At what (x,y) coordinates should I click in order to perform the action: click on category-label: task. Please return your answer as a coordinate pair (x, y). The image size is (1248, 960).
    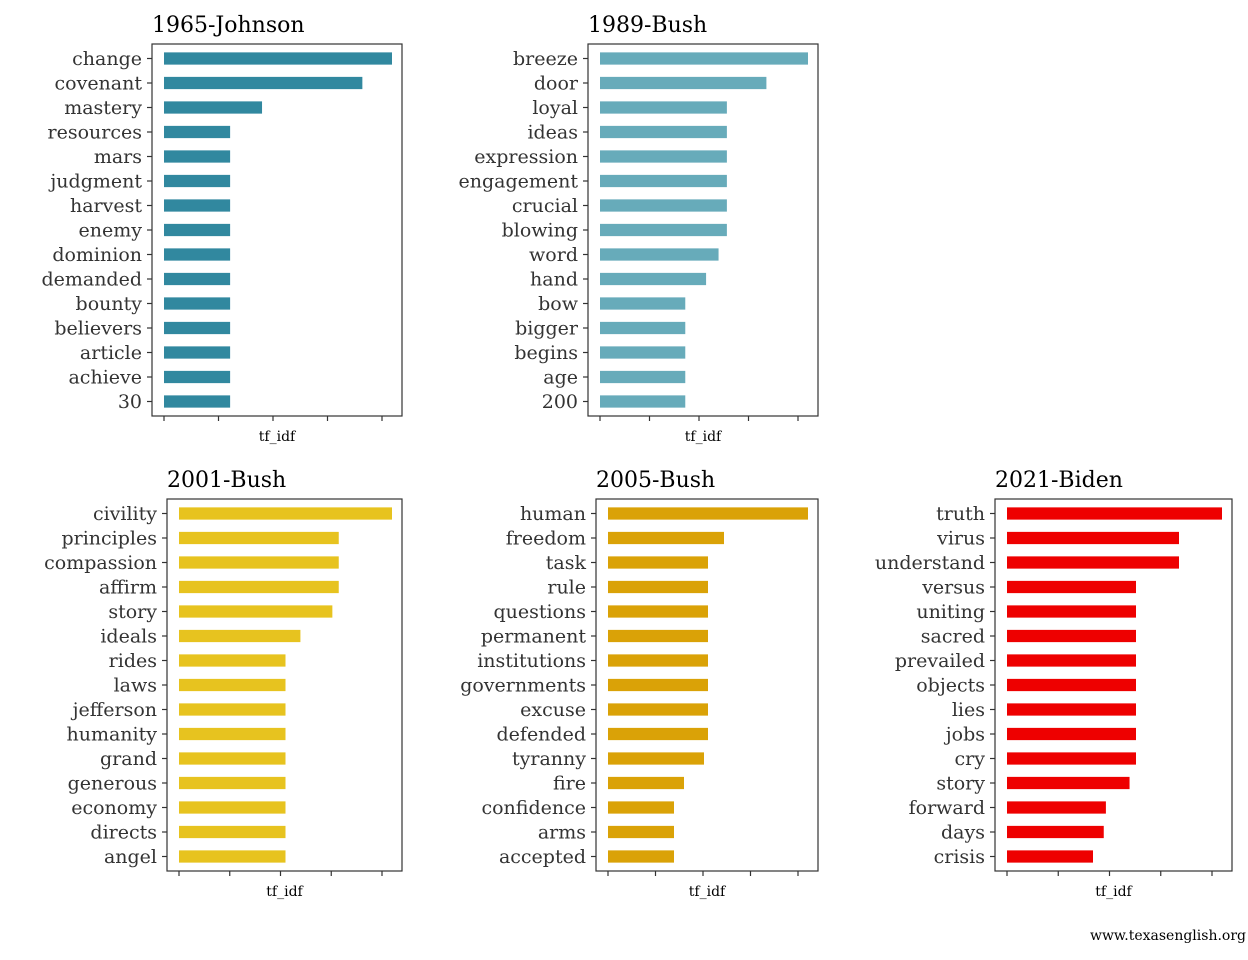
    Looking at the image, I should click on (566, 563).